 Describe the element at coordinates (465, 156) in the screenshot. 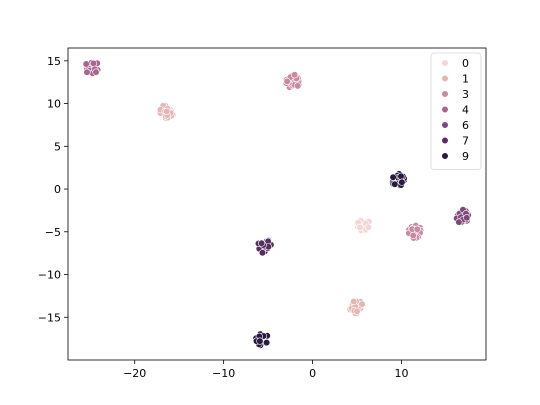

I see `legend-label: 9` at that location.